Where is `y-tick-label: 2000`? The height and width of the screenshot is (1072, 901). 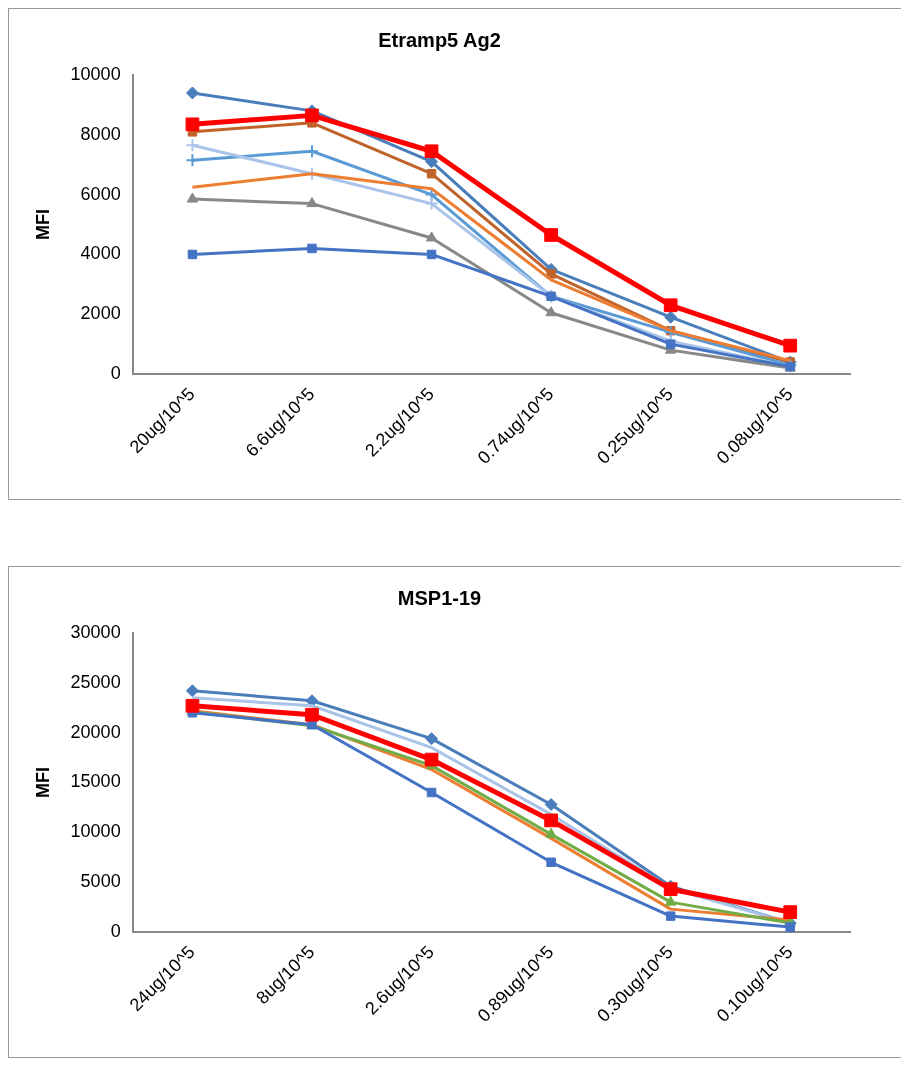
y-tick-label: 2000 is located at coordinates (100, 313).